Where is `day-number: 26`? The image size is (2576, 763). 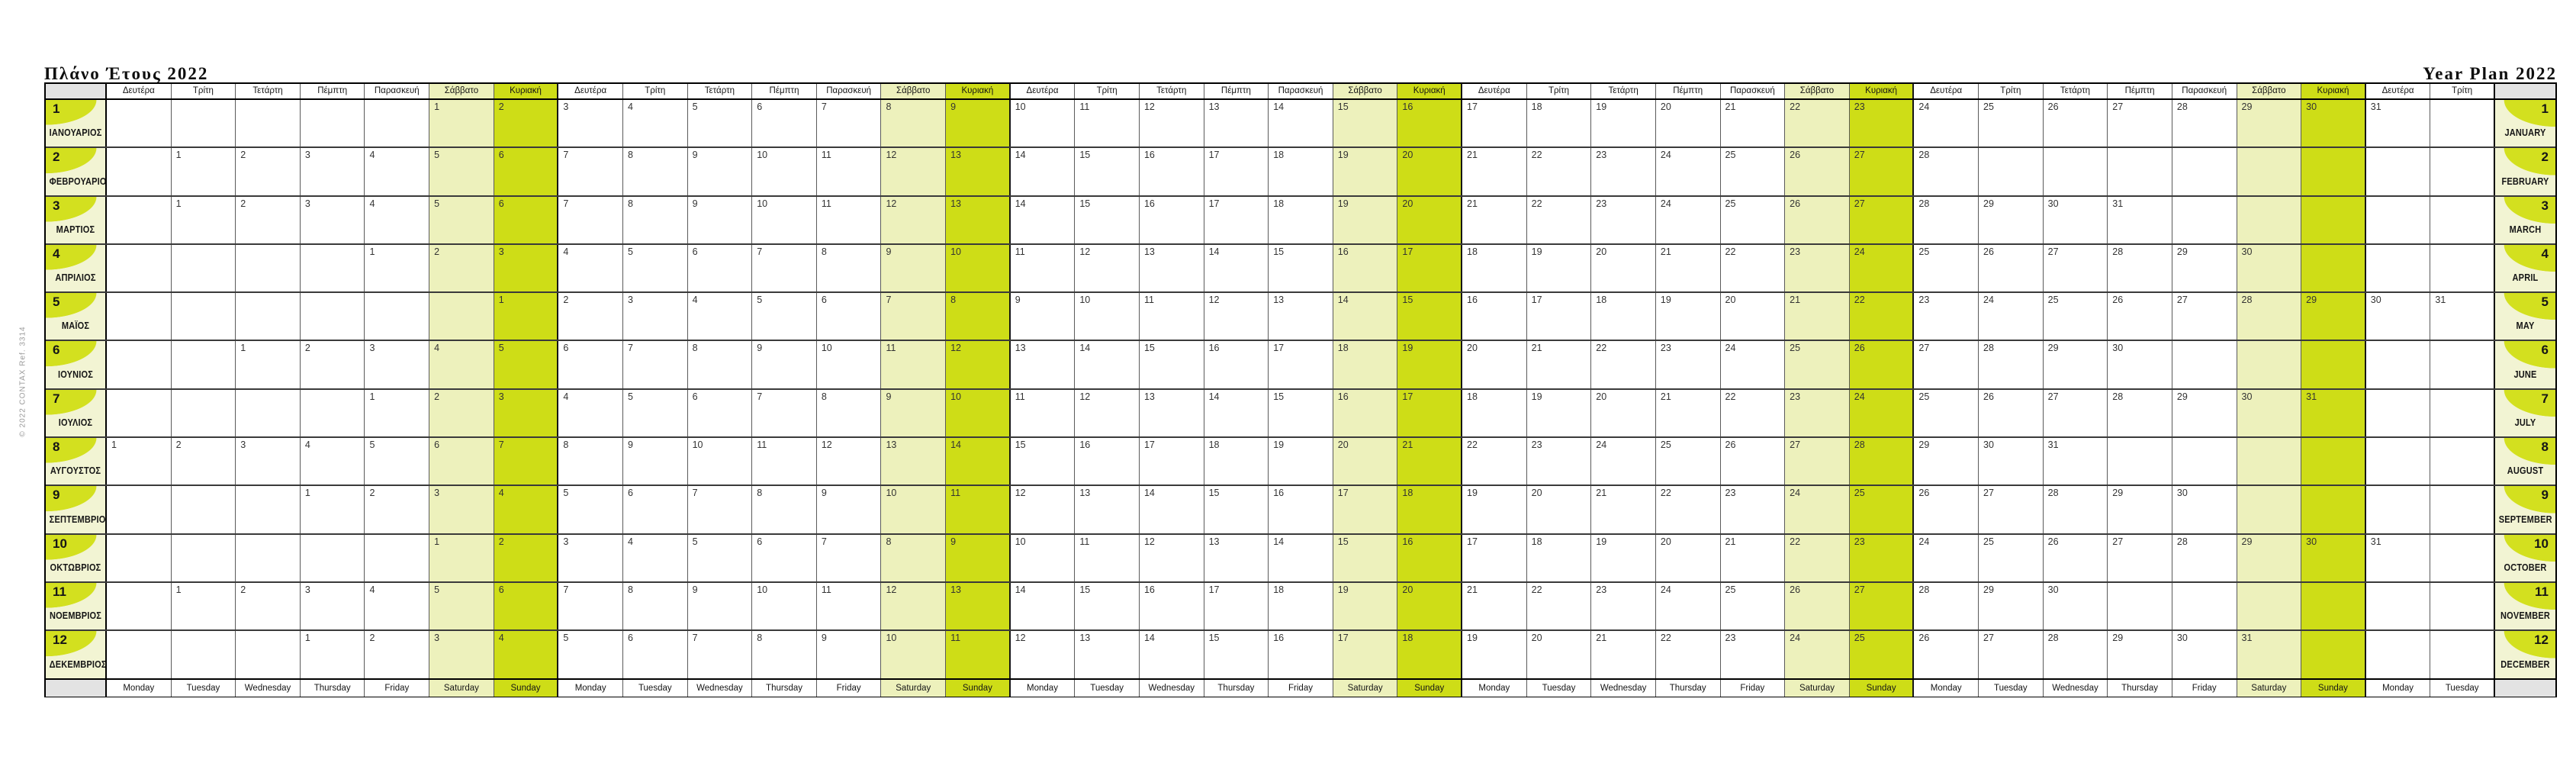
day-number: 26 is located at coordinates (2053, 107).